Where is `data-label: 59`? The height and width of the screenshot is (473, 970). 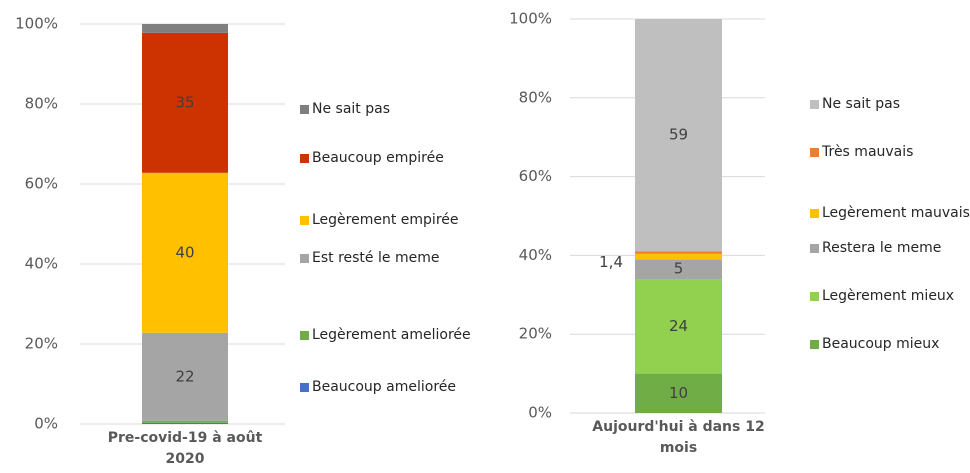
data-label: 59 is located at coordinates (678, 135).